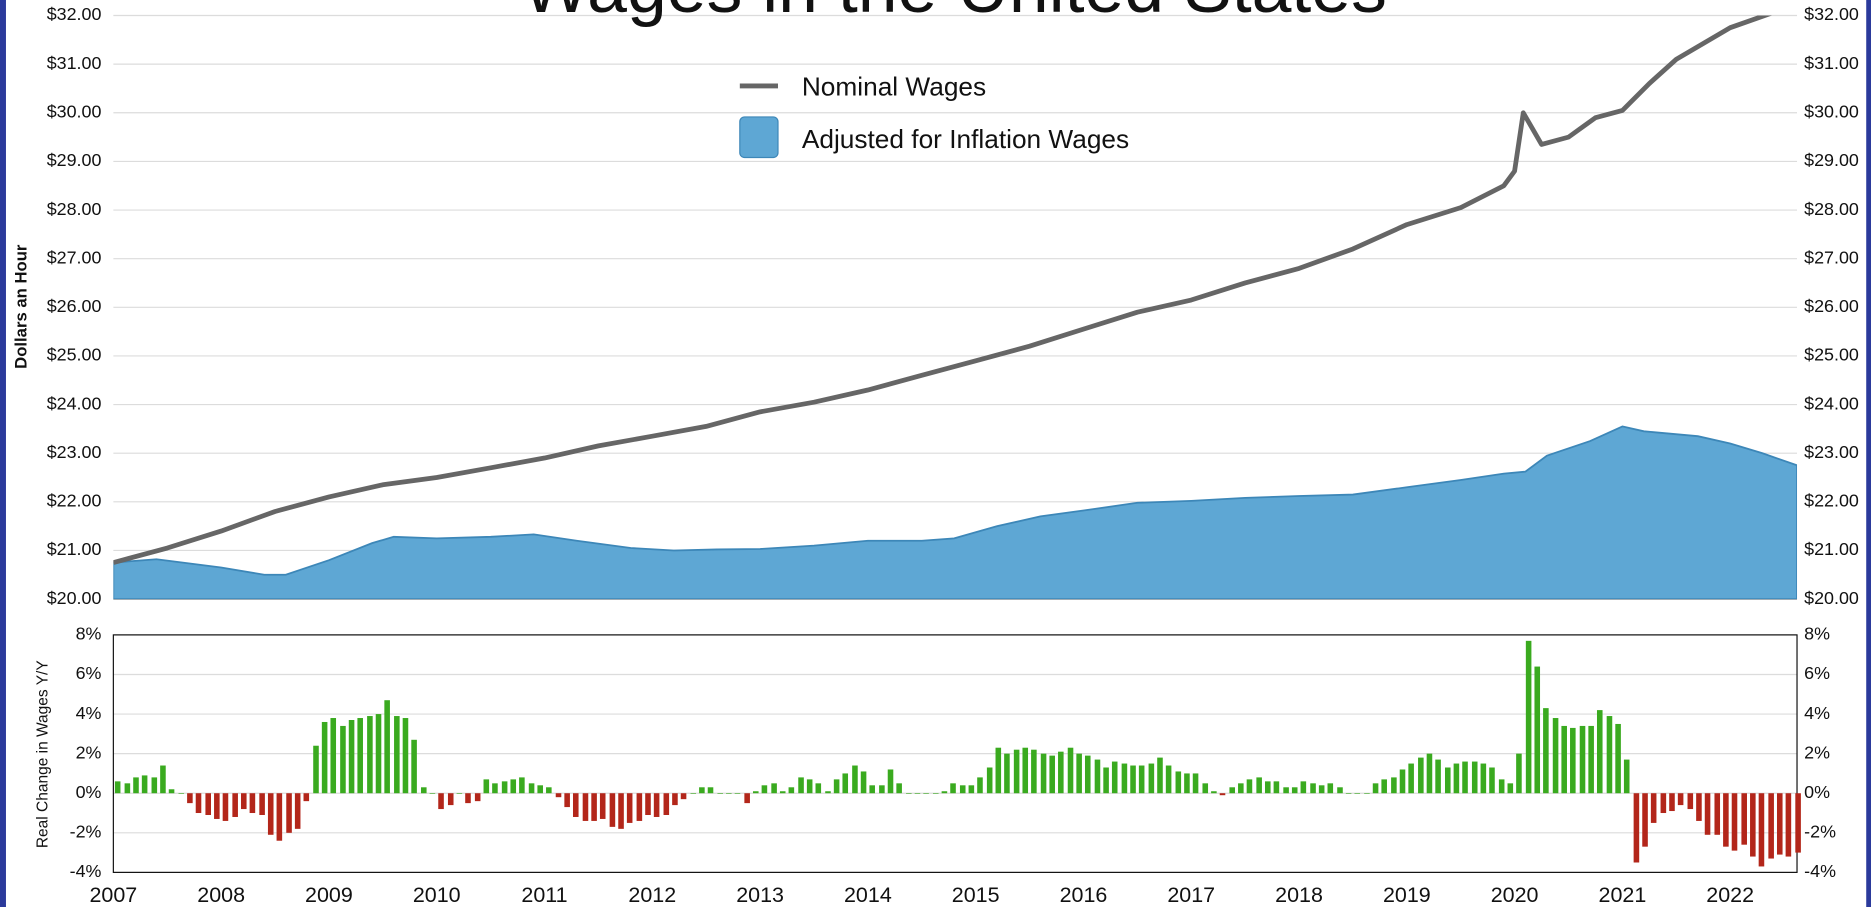  Describe the element at coordinates (74, 306) in the screenshot. I see `y-tick-label: $26.00` at that location.